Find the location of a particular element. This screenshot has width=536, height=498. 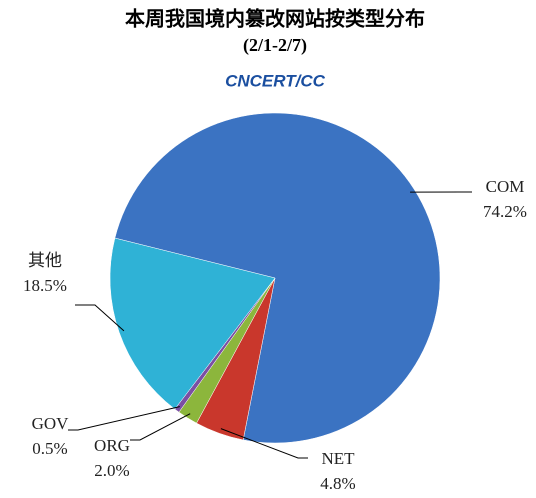

pie-slice is located at coordinates (192, 323).